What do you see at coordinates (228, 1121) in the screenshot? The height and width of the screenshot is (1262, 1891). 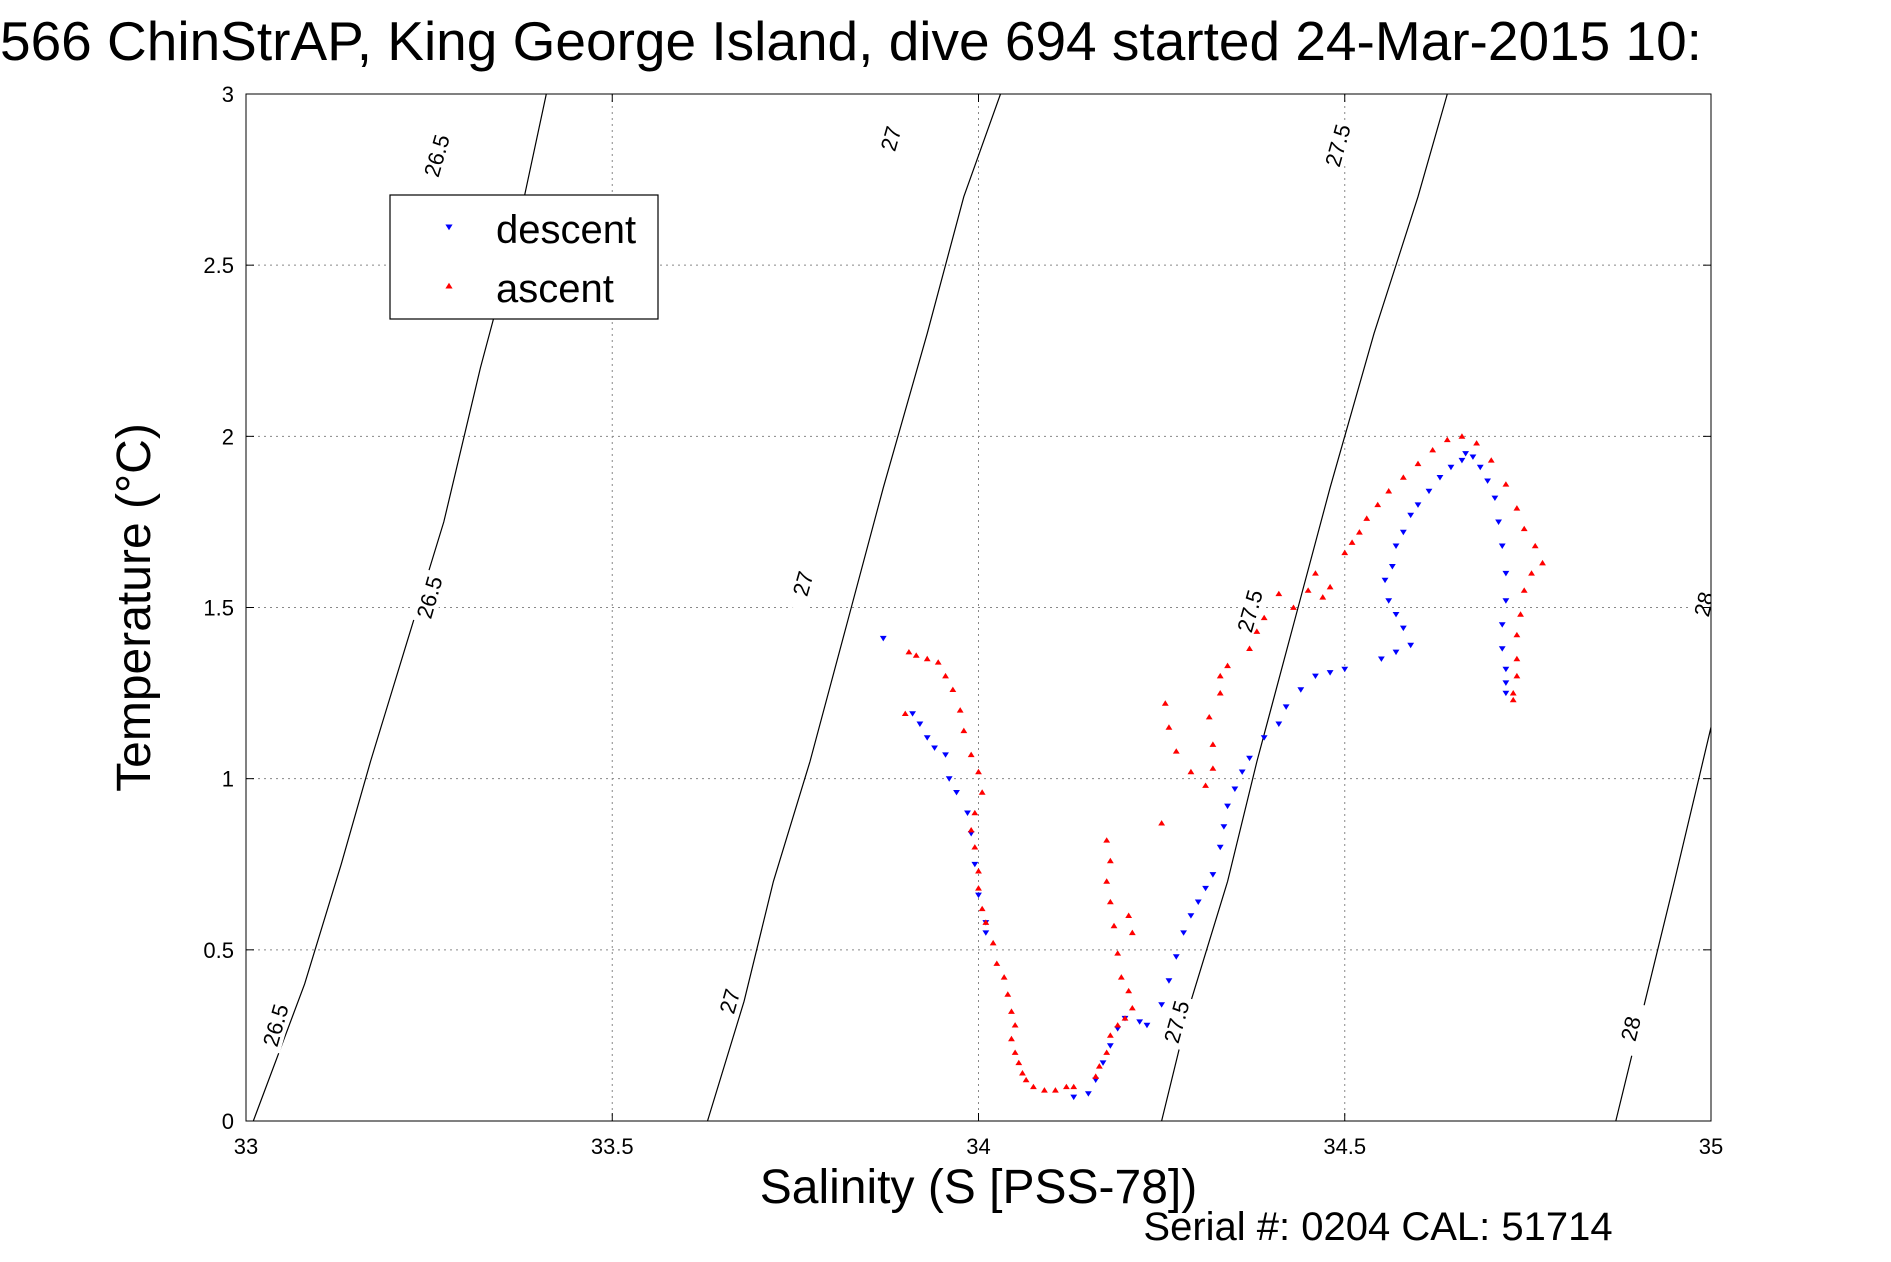 I see `y-tick-label: 0` at bounding box center [228, 1121].